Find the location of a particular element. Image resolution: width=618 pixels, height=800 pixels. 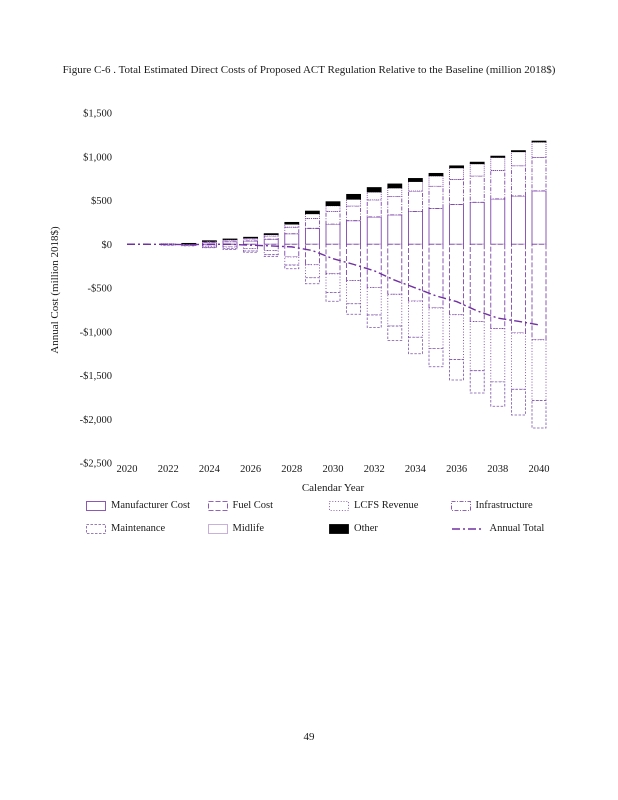

x-tick-label: 2040 is located at coordinates (539, 469).